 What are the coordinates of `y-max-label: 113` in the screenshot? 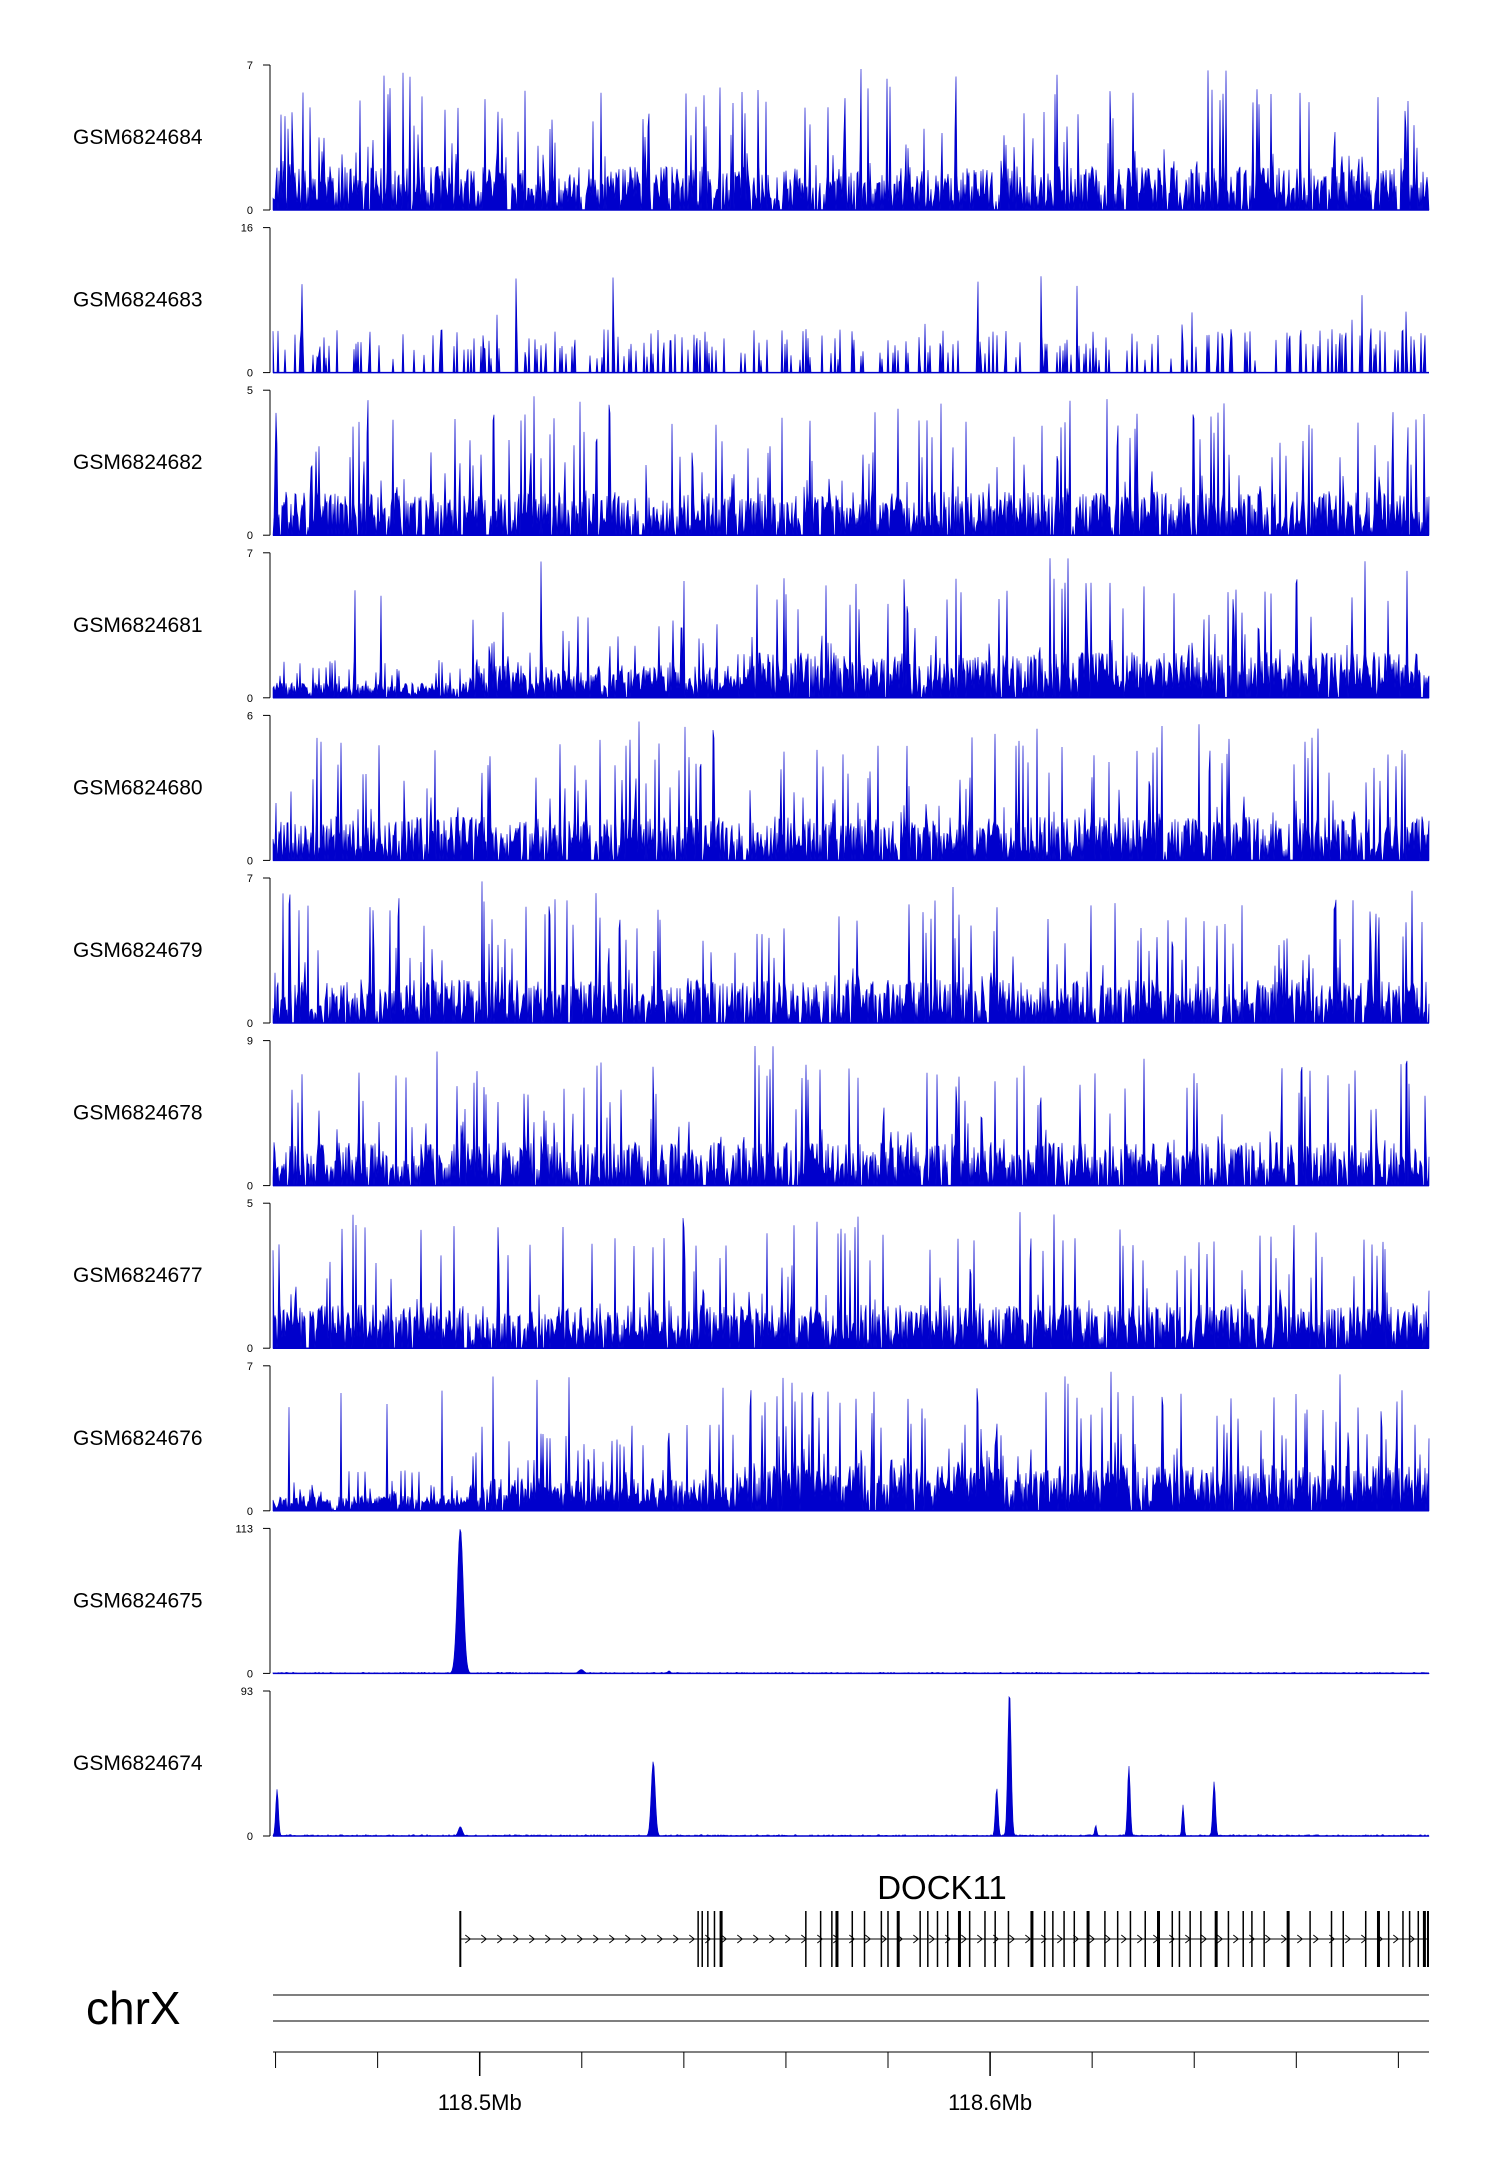 It's located at (244, 1529).